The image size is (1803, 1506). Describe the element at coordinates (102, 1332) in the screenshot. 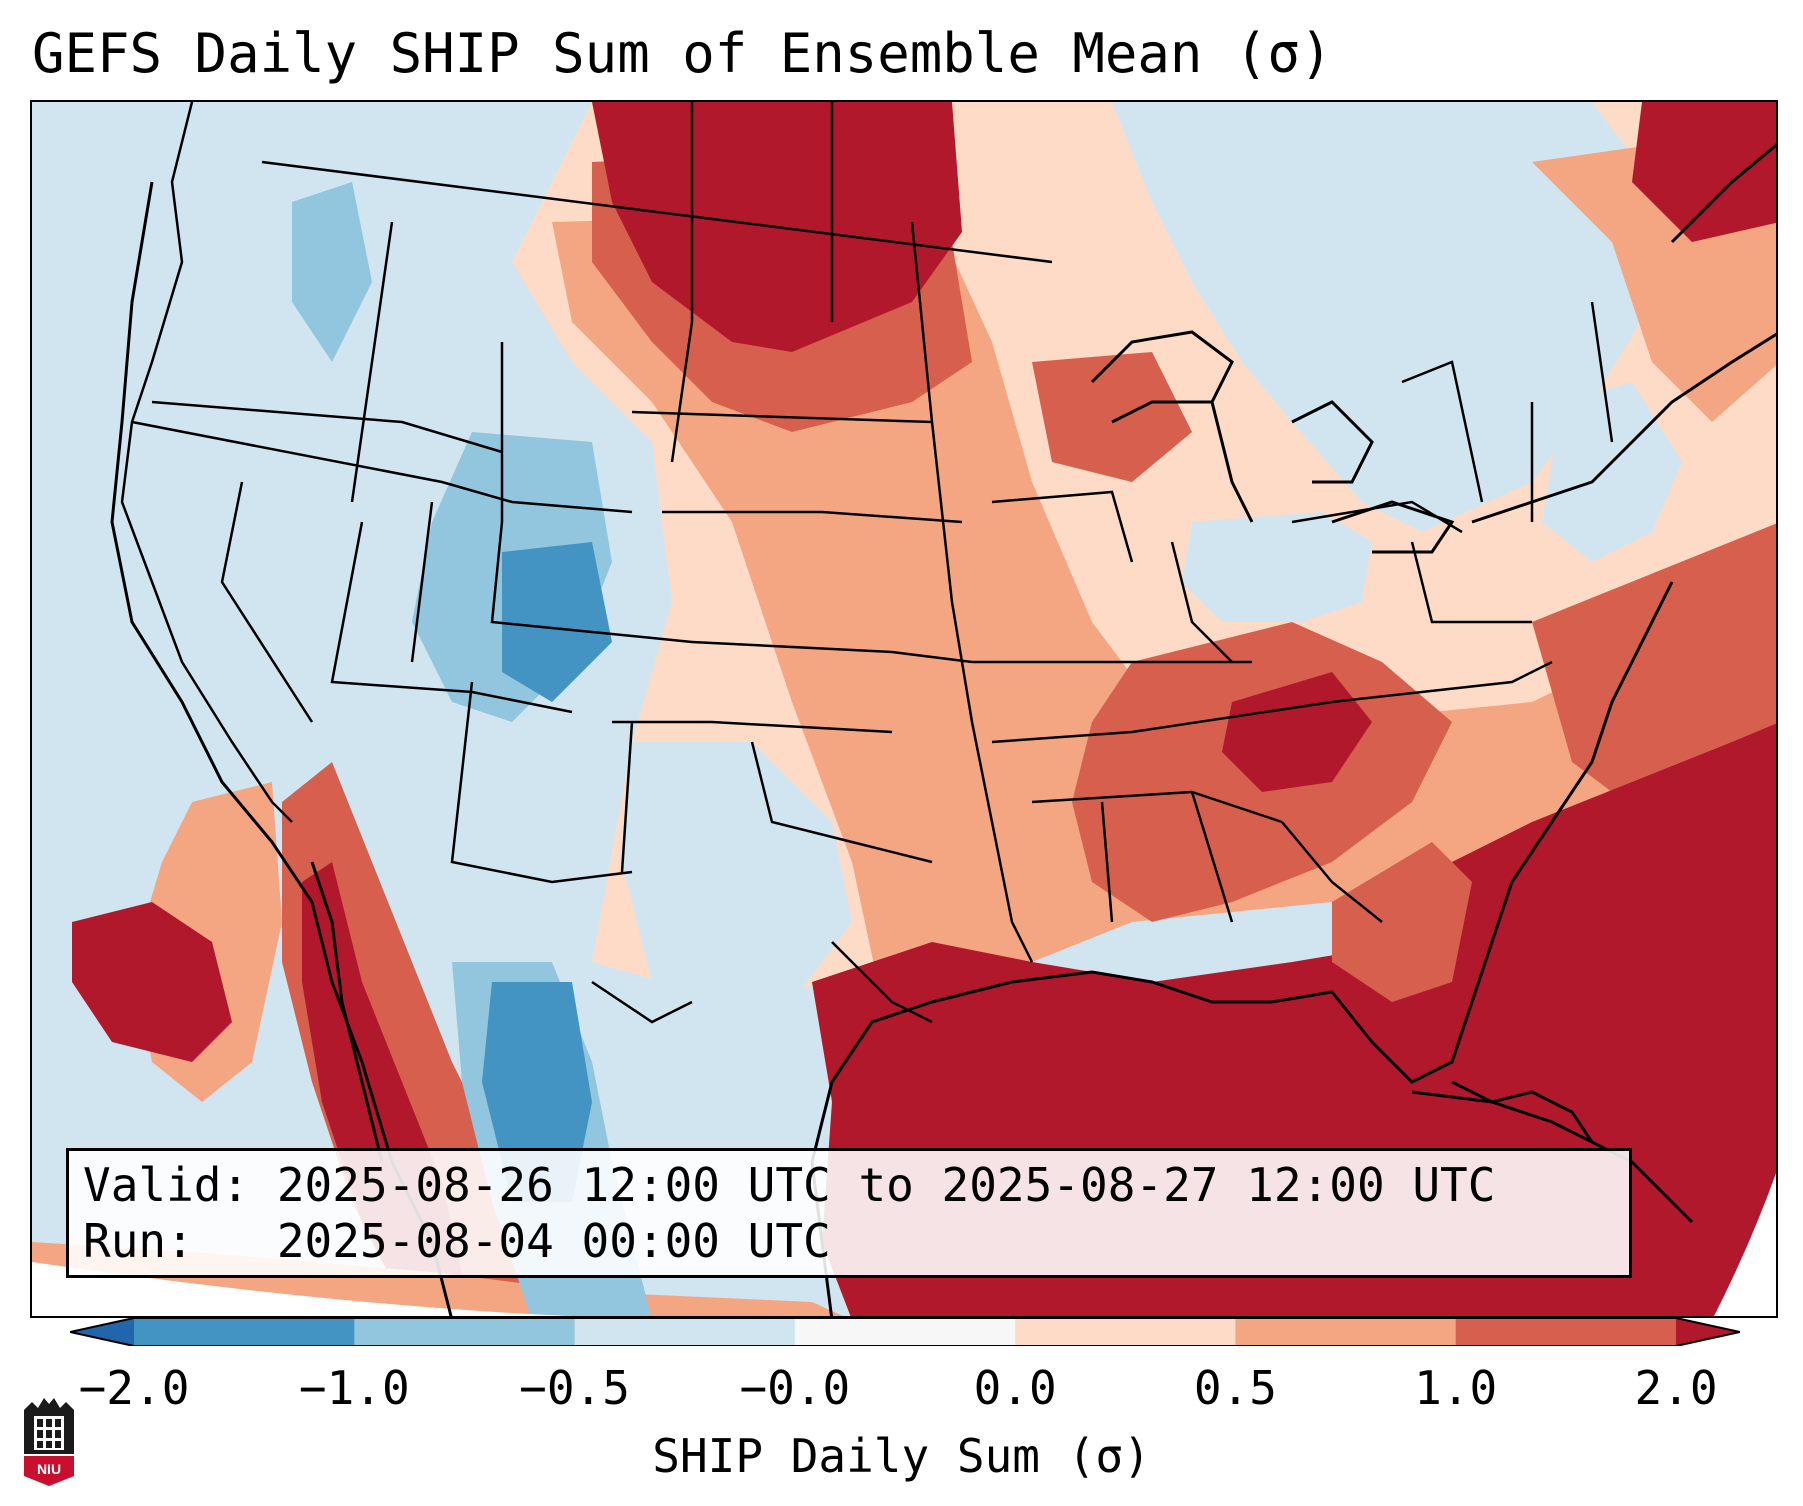

I see `colorbar-extend-min` at that location.